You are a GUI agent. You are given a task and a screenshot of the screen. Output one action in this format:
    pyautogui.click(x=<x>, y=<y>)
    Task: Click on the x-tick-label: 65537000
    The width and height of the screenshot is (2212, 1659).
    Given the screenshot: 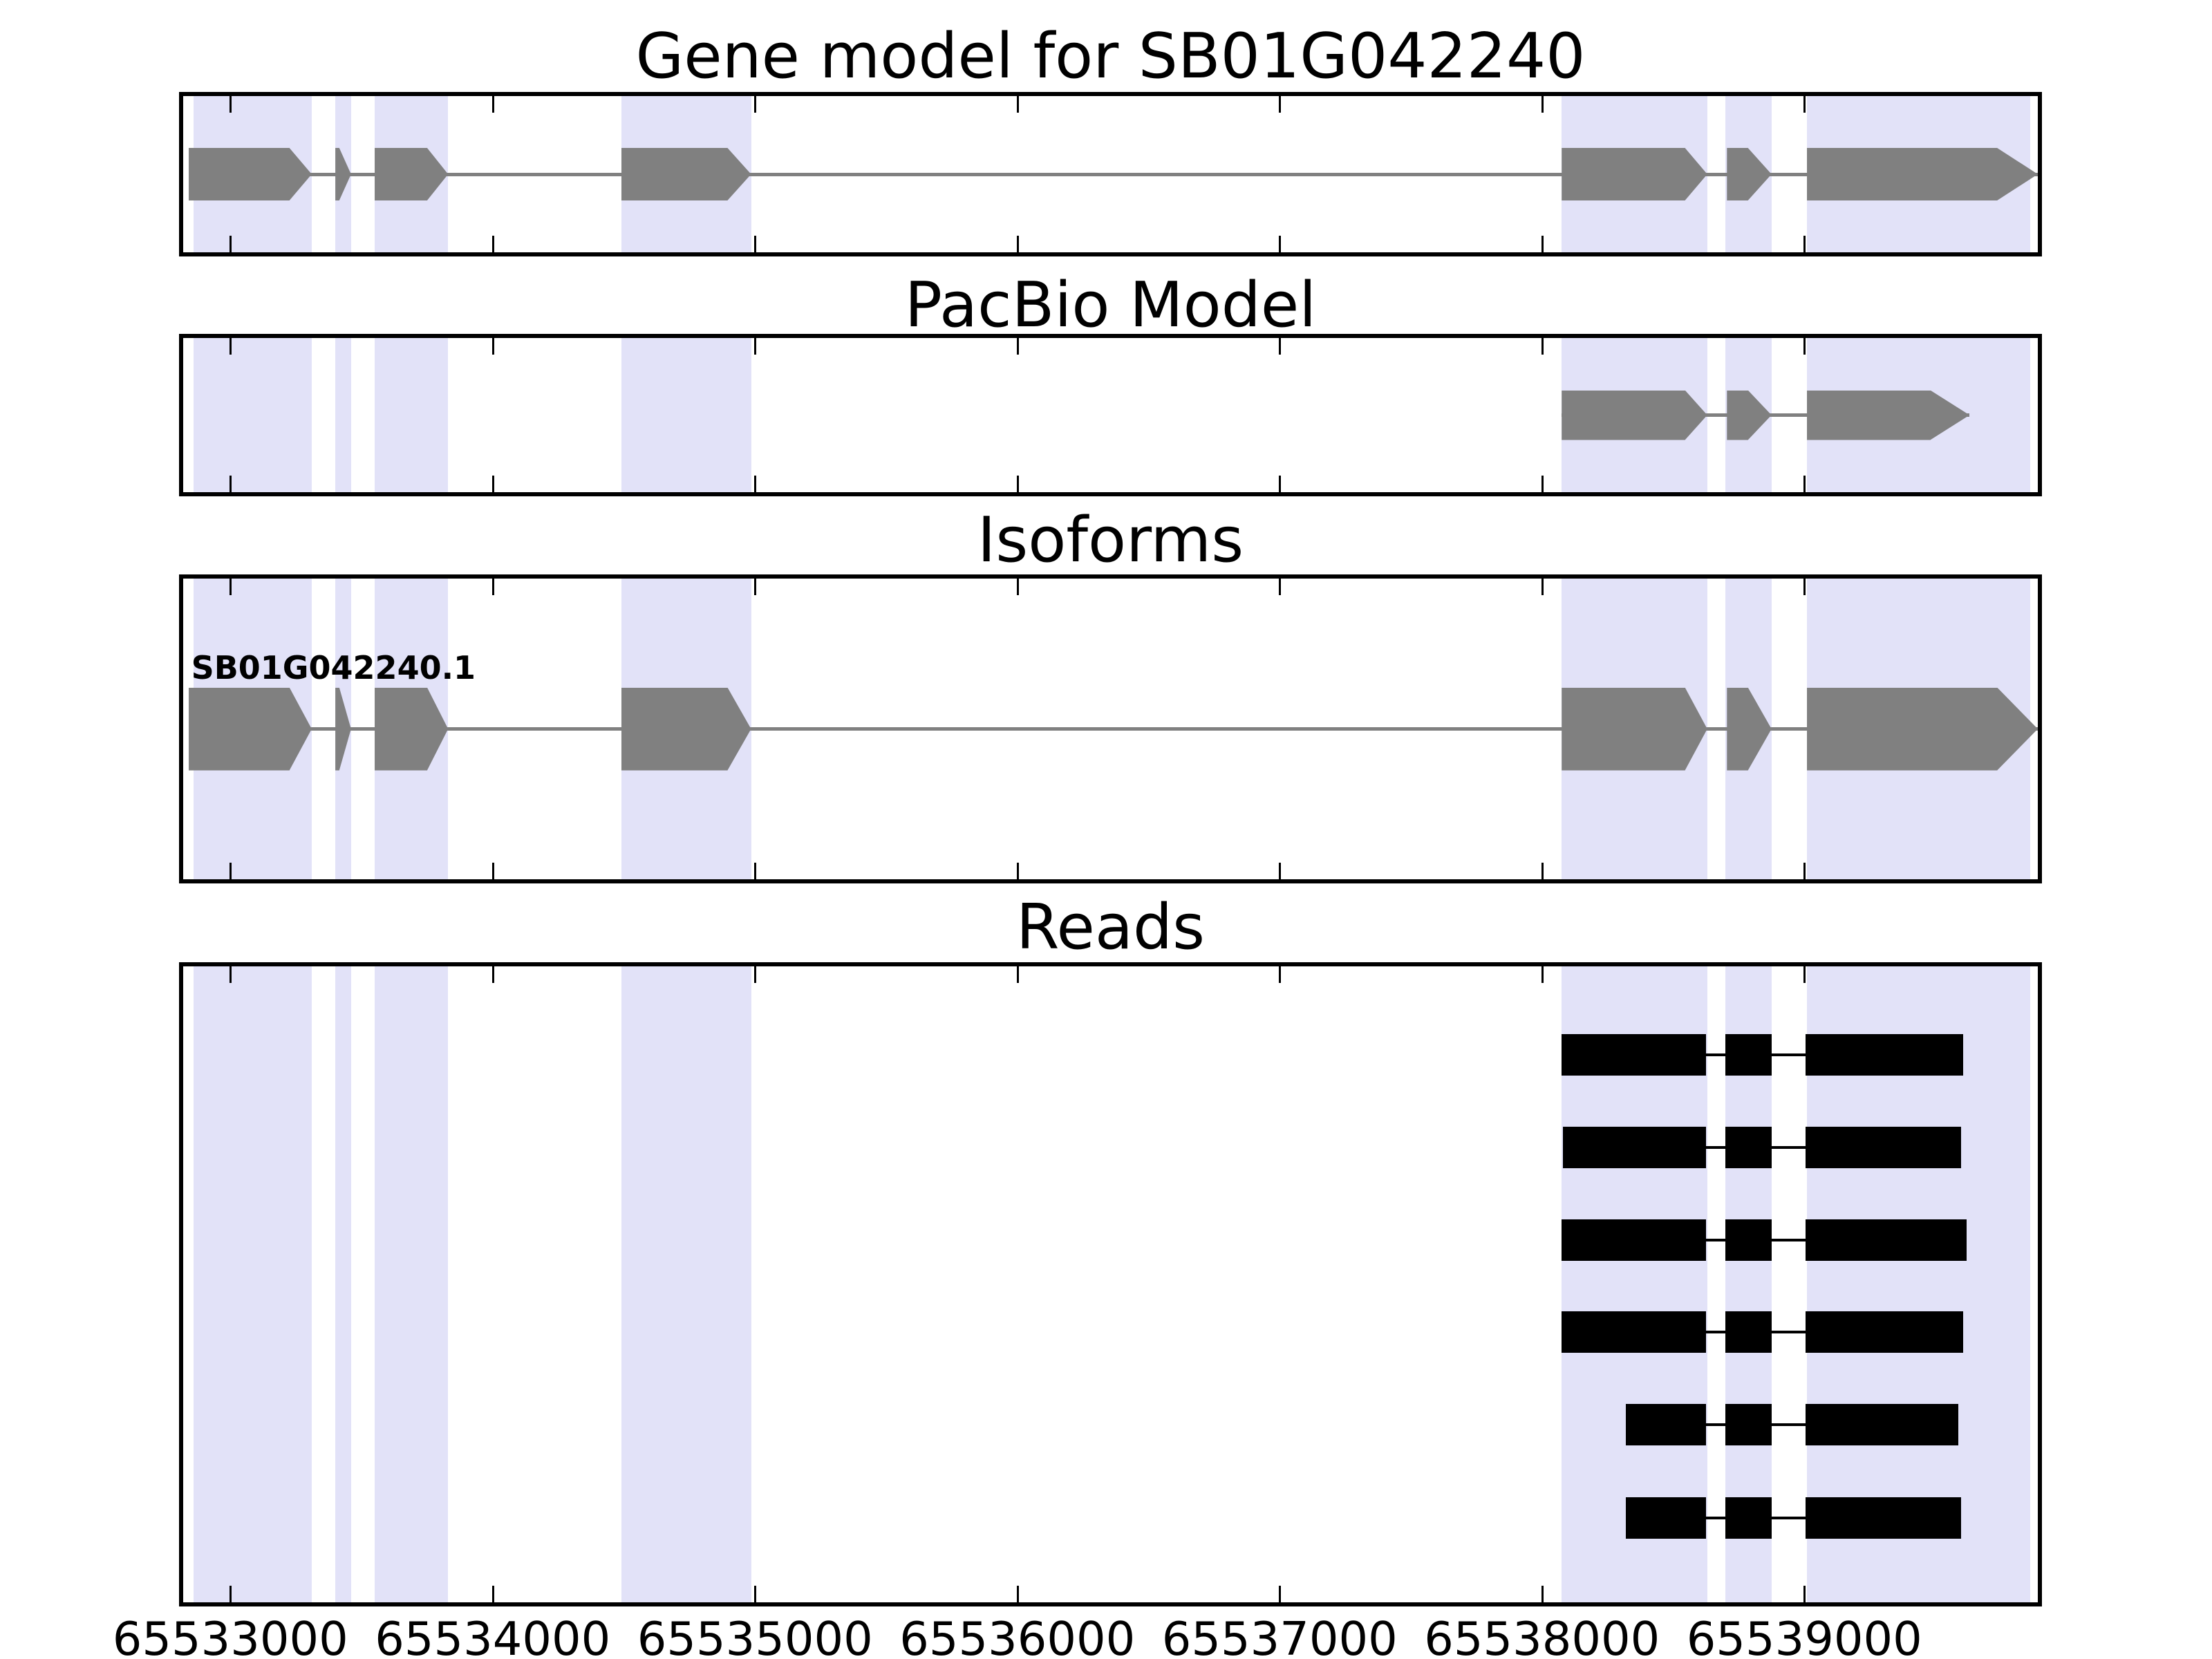 What is the action you would take?
    pyautogui.click(x=1279, y=1635)
    